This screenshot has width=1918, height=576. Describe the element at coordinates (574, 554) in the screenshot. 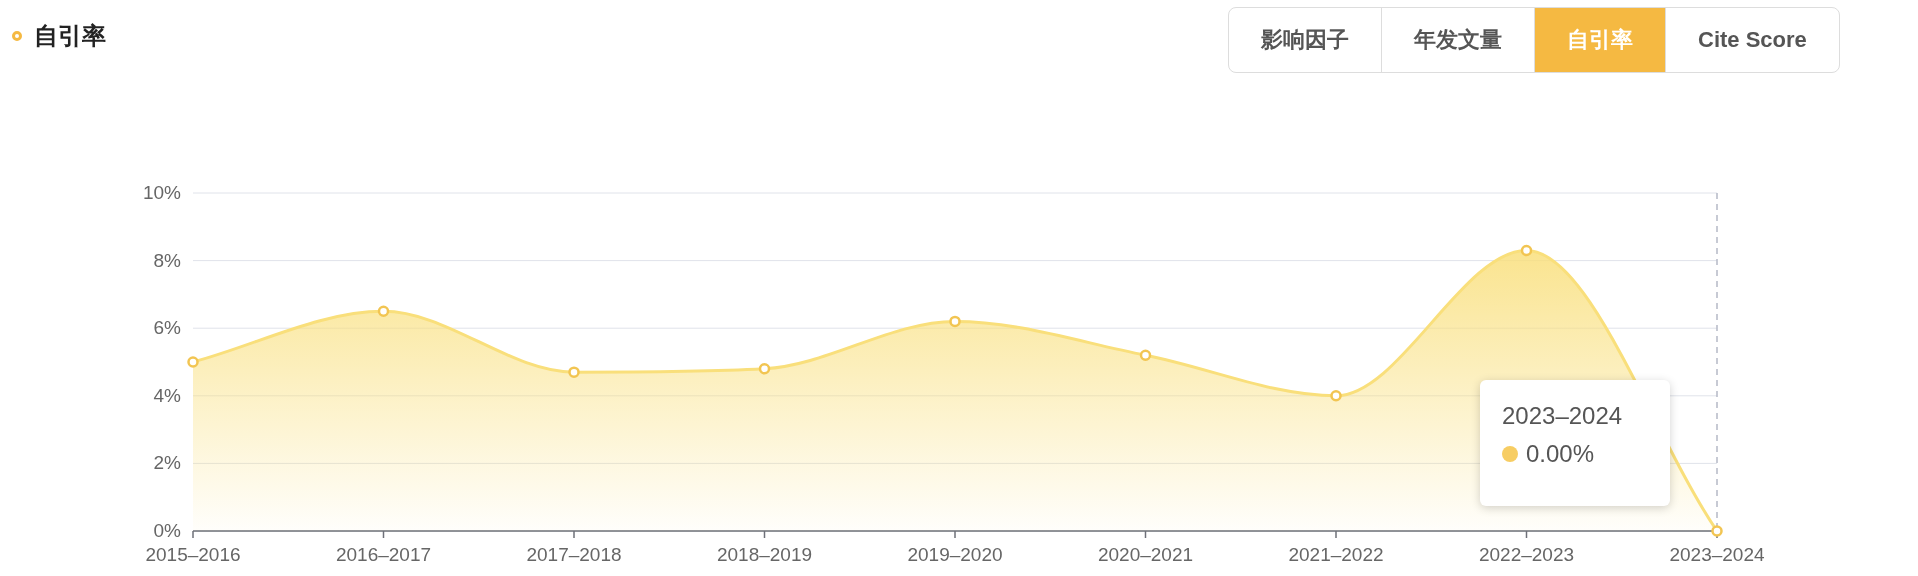

I see `x-tick-label: 2017–2018` at that location.